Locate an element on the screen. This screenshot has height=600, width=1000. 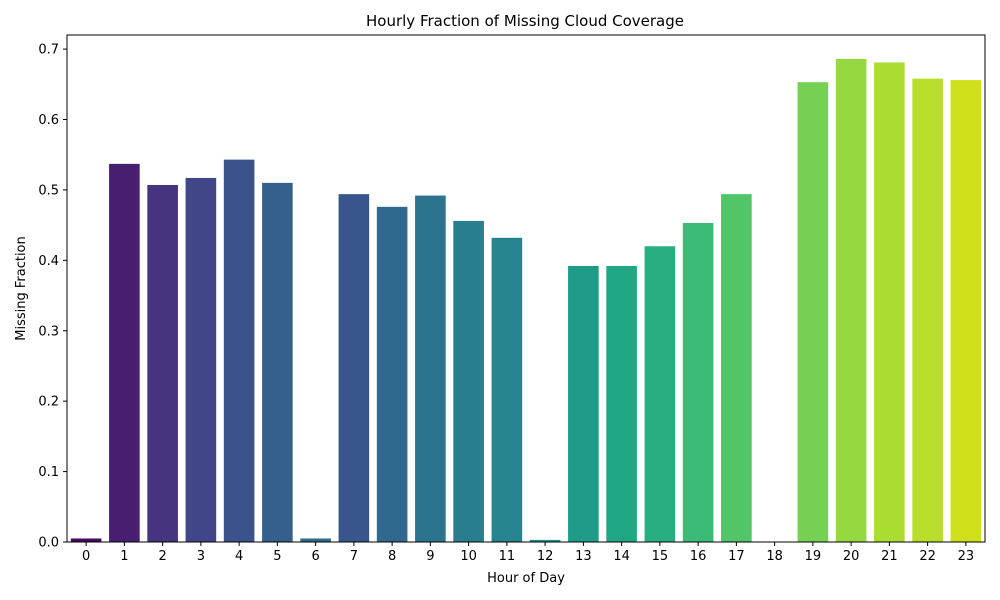
x-tick-label: 7 is located at coordinates (354, 556).